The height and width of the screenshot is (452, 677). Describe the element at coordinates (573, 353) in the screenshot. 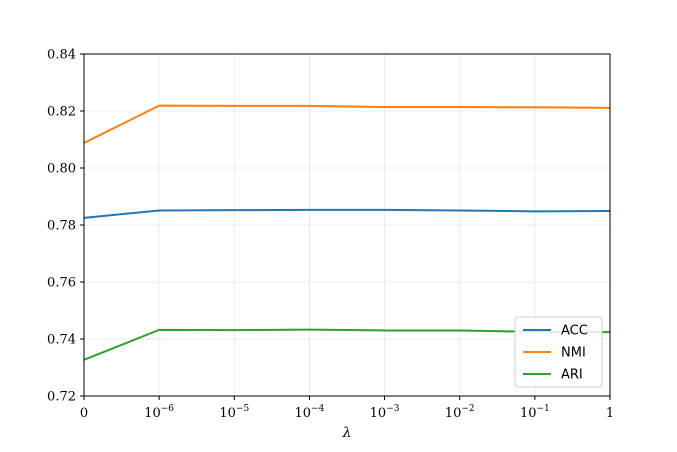

I see `legend-label-nmi: NMI` at that location.